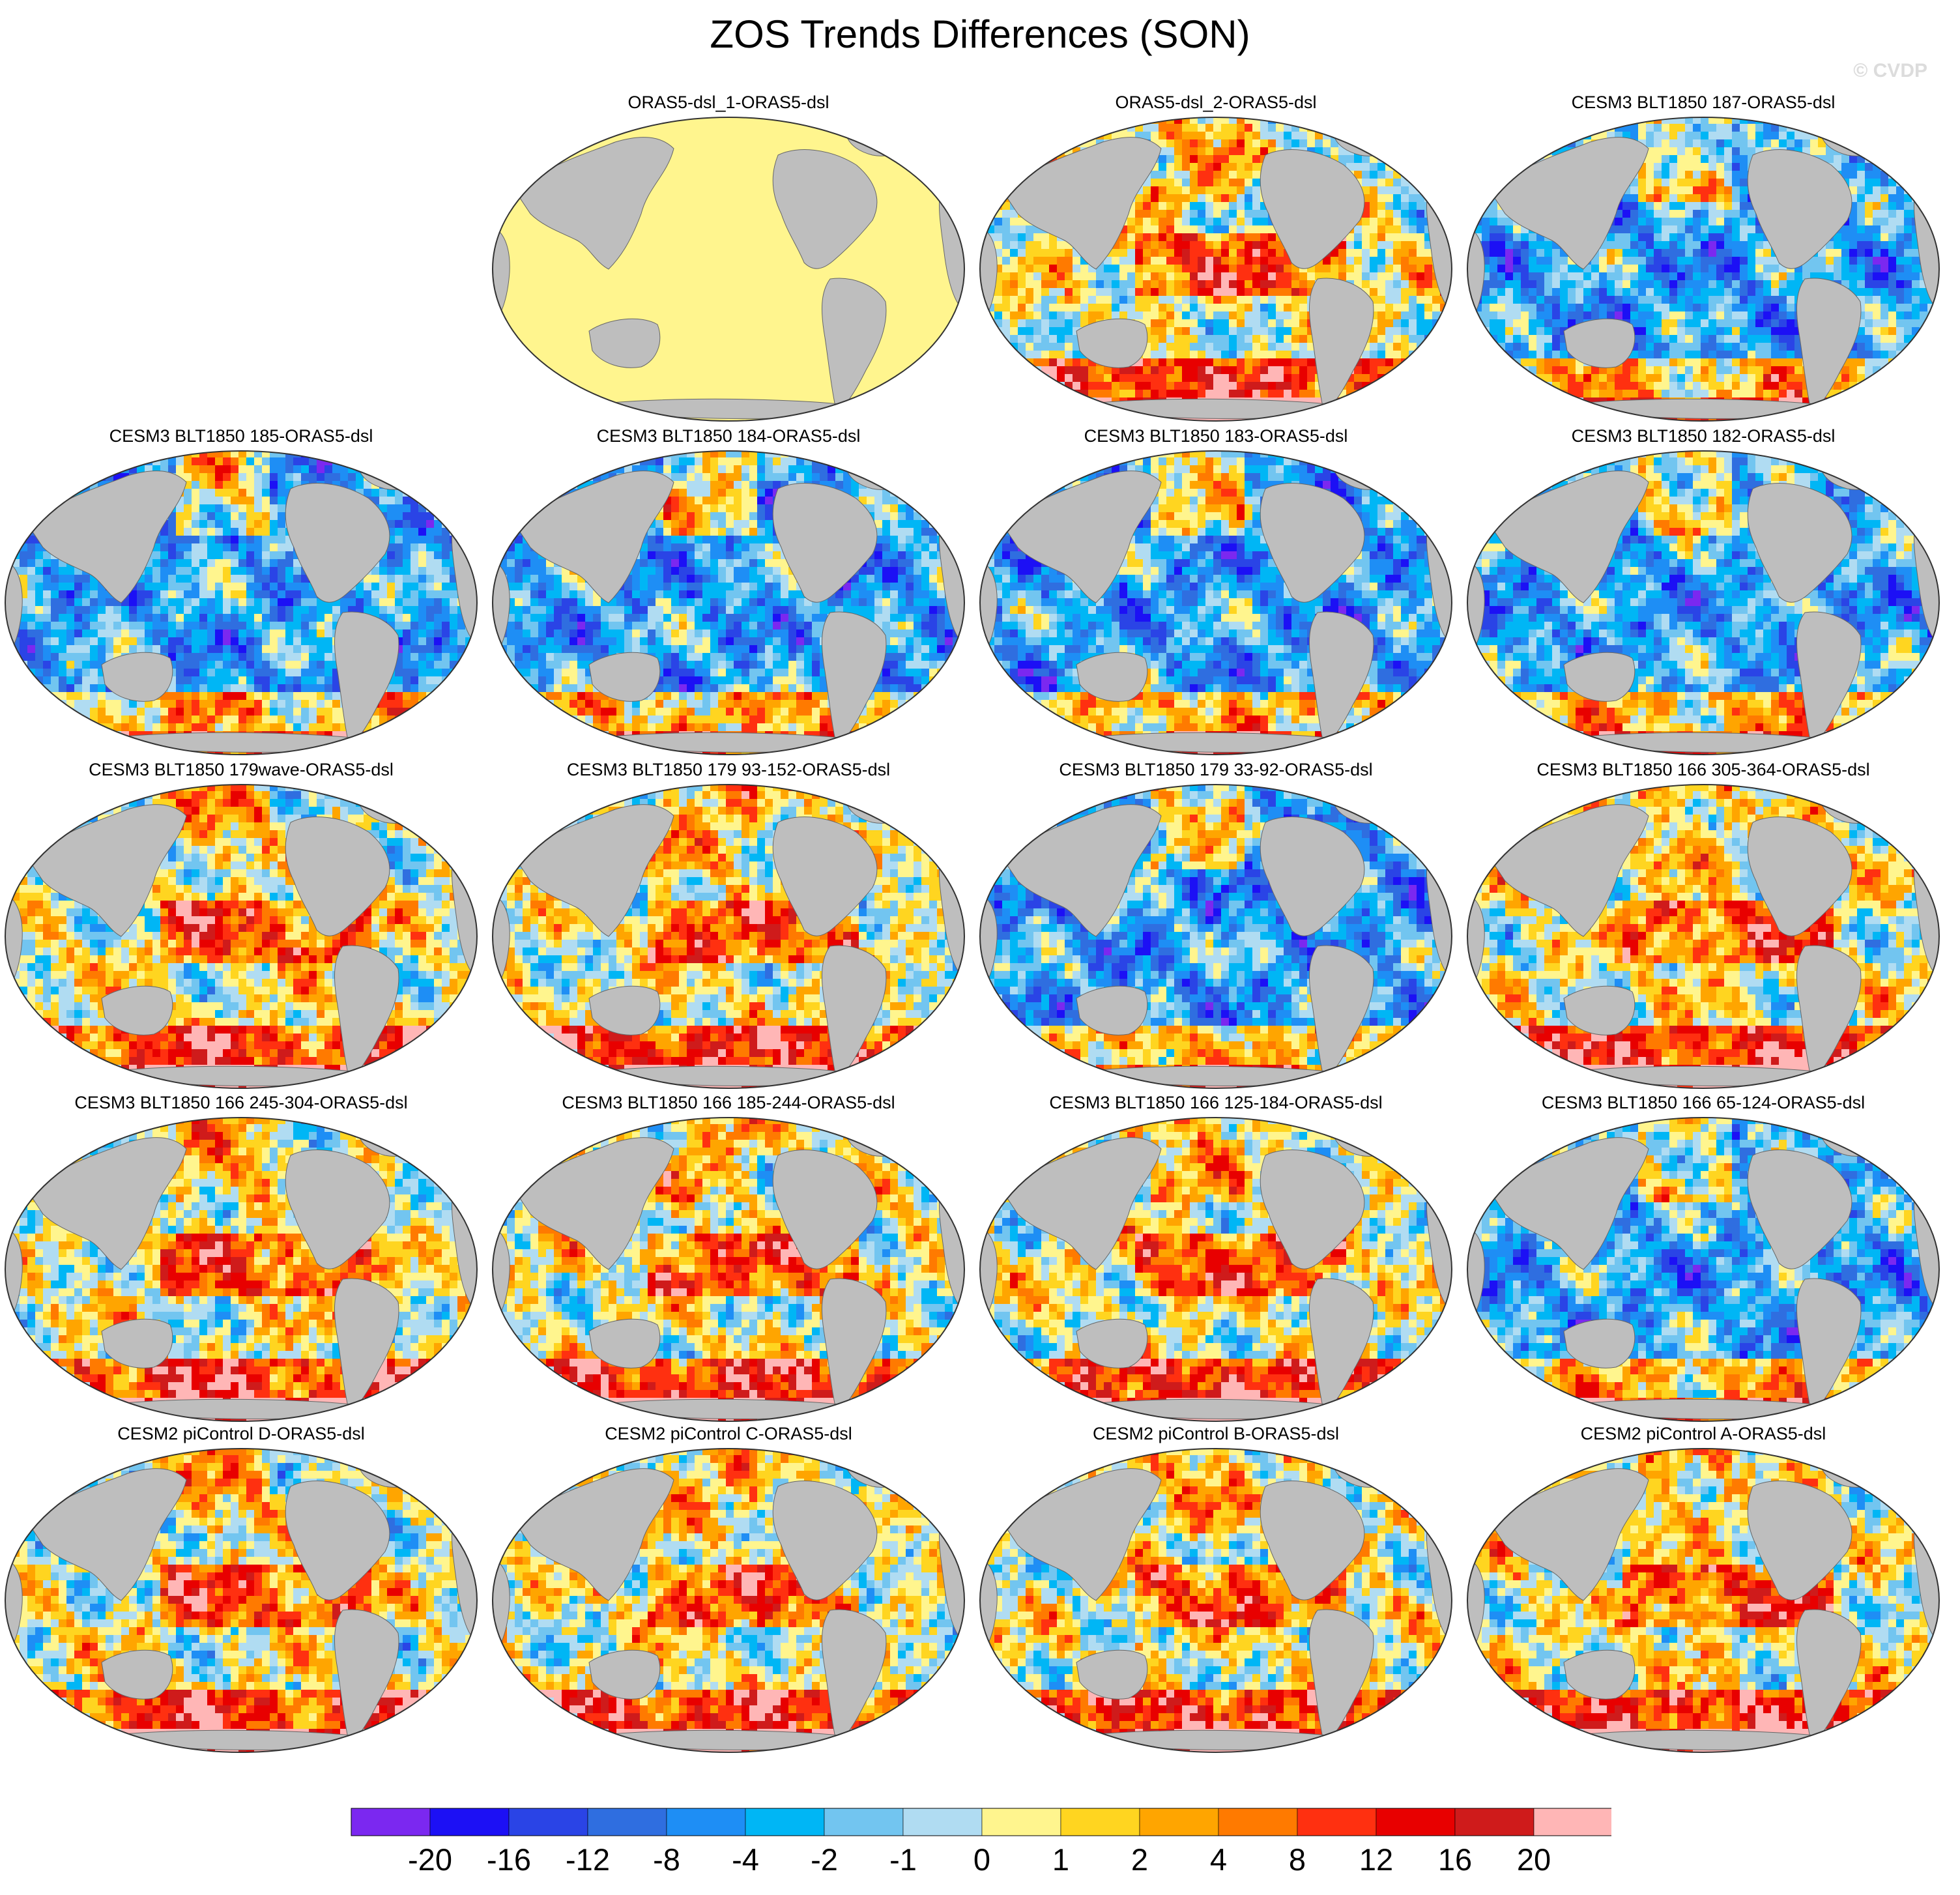  I want to click on map-panel: CESM2 piControl D-ORAS5-dsl, so click(241, 1588).